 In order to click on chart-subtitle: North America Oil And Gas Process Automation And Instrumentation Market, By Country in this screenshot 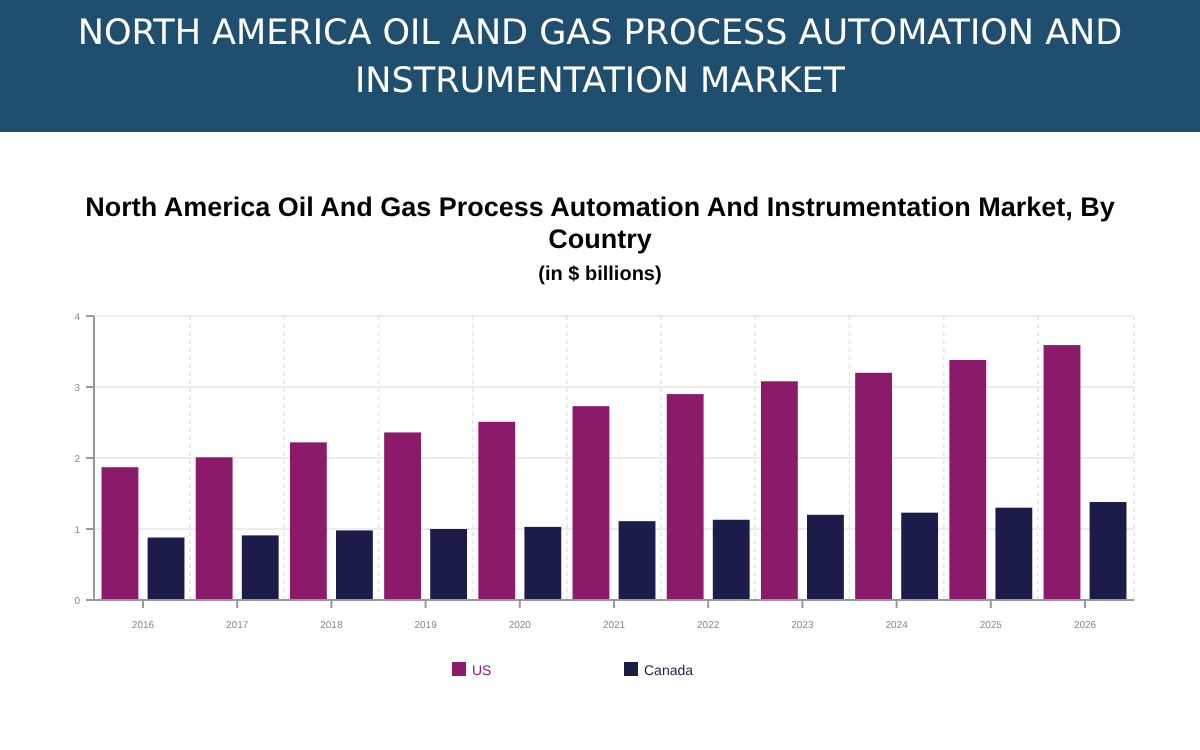, I will do `click(600, 223)`.